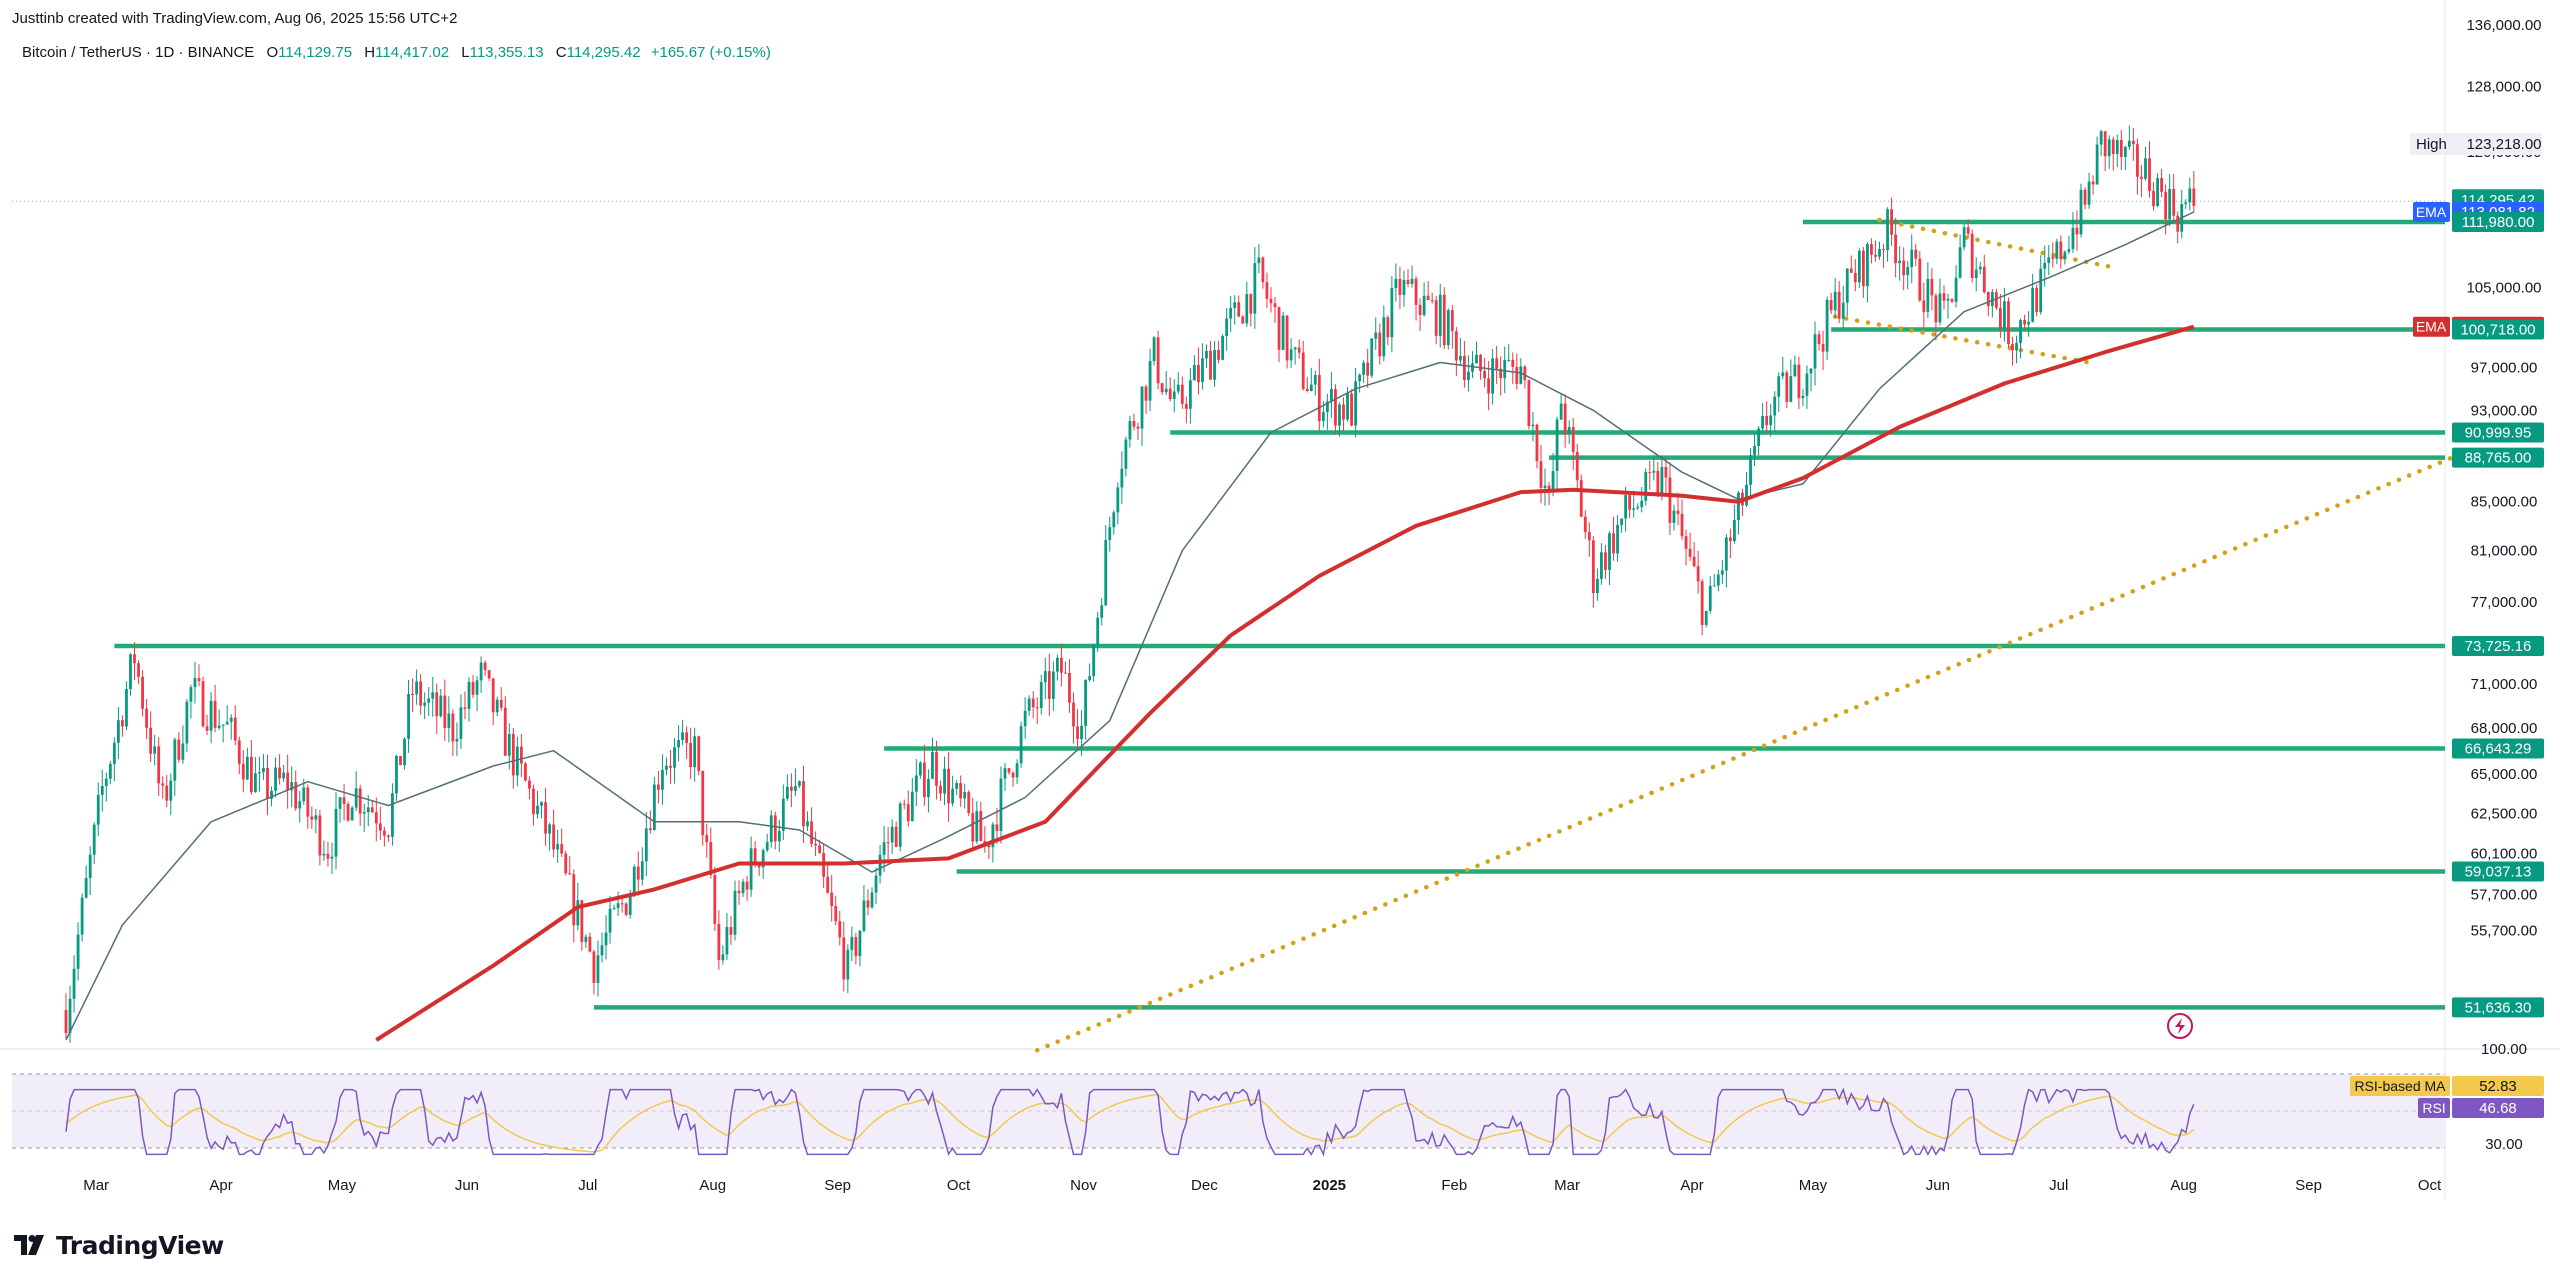 The height and width of the screenshot is (1281, 2560). What do you see at coordinates (2400, 1086) in the screenshot?
I see `rsi-ma-label-tag` at bounding box center [2400, 1086].